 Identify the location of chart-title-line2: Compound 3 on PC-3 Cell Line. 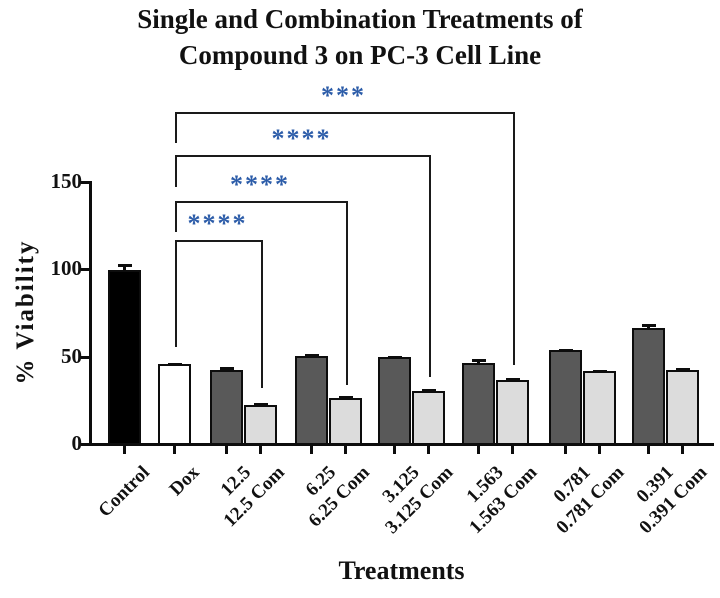
(360, 54).